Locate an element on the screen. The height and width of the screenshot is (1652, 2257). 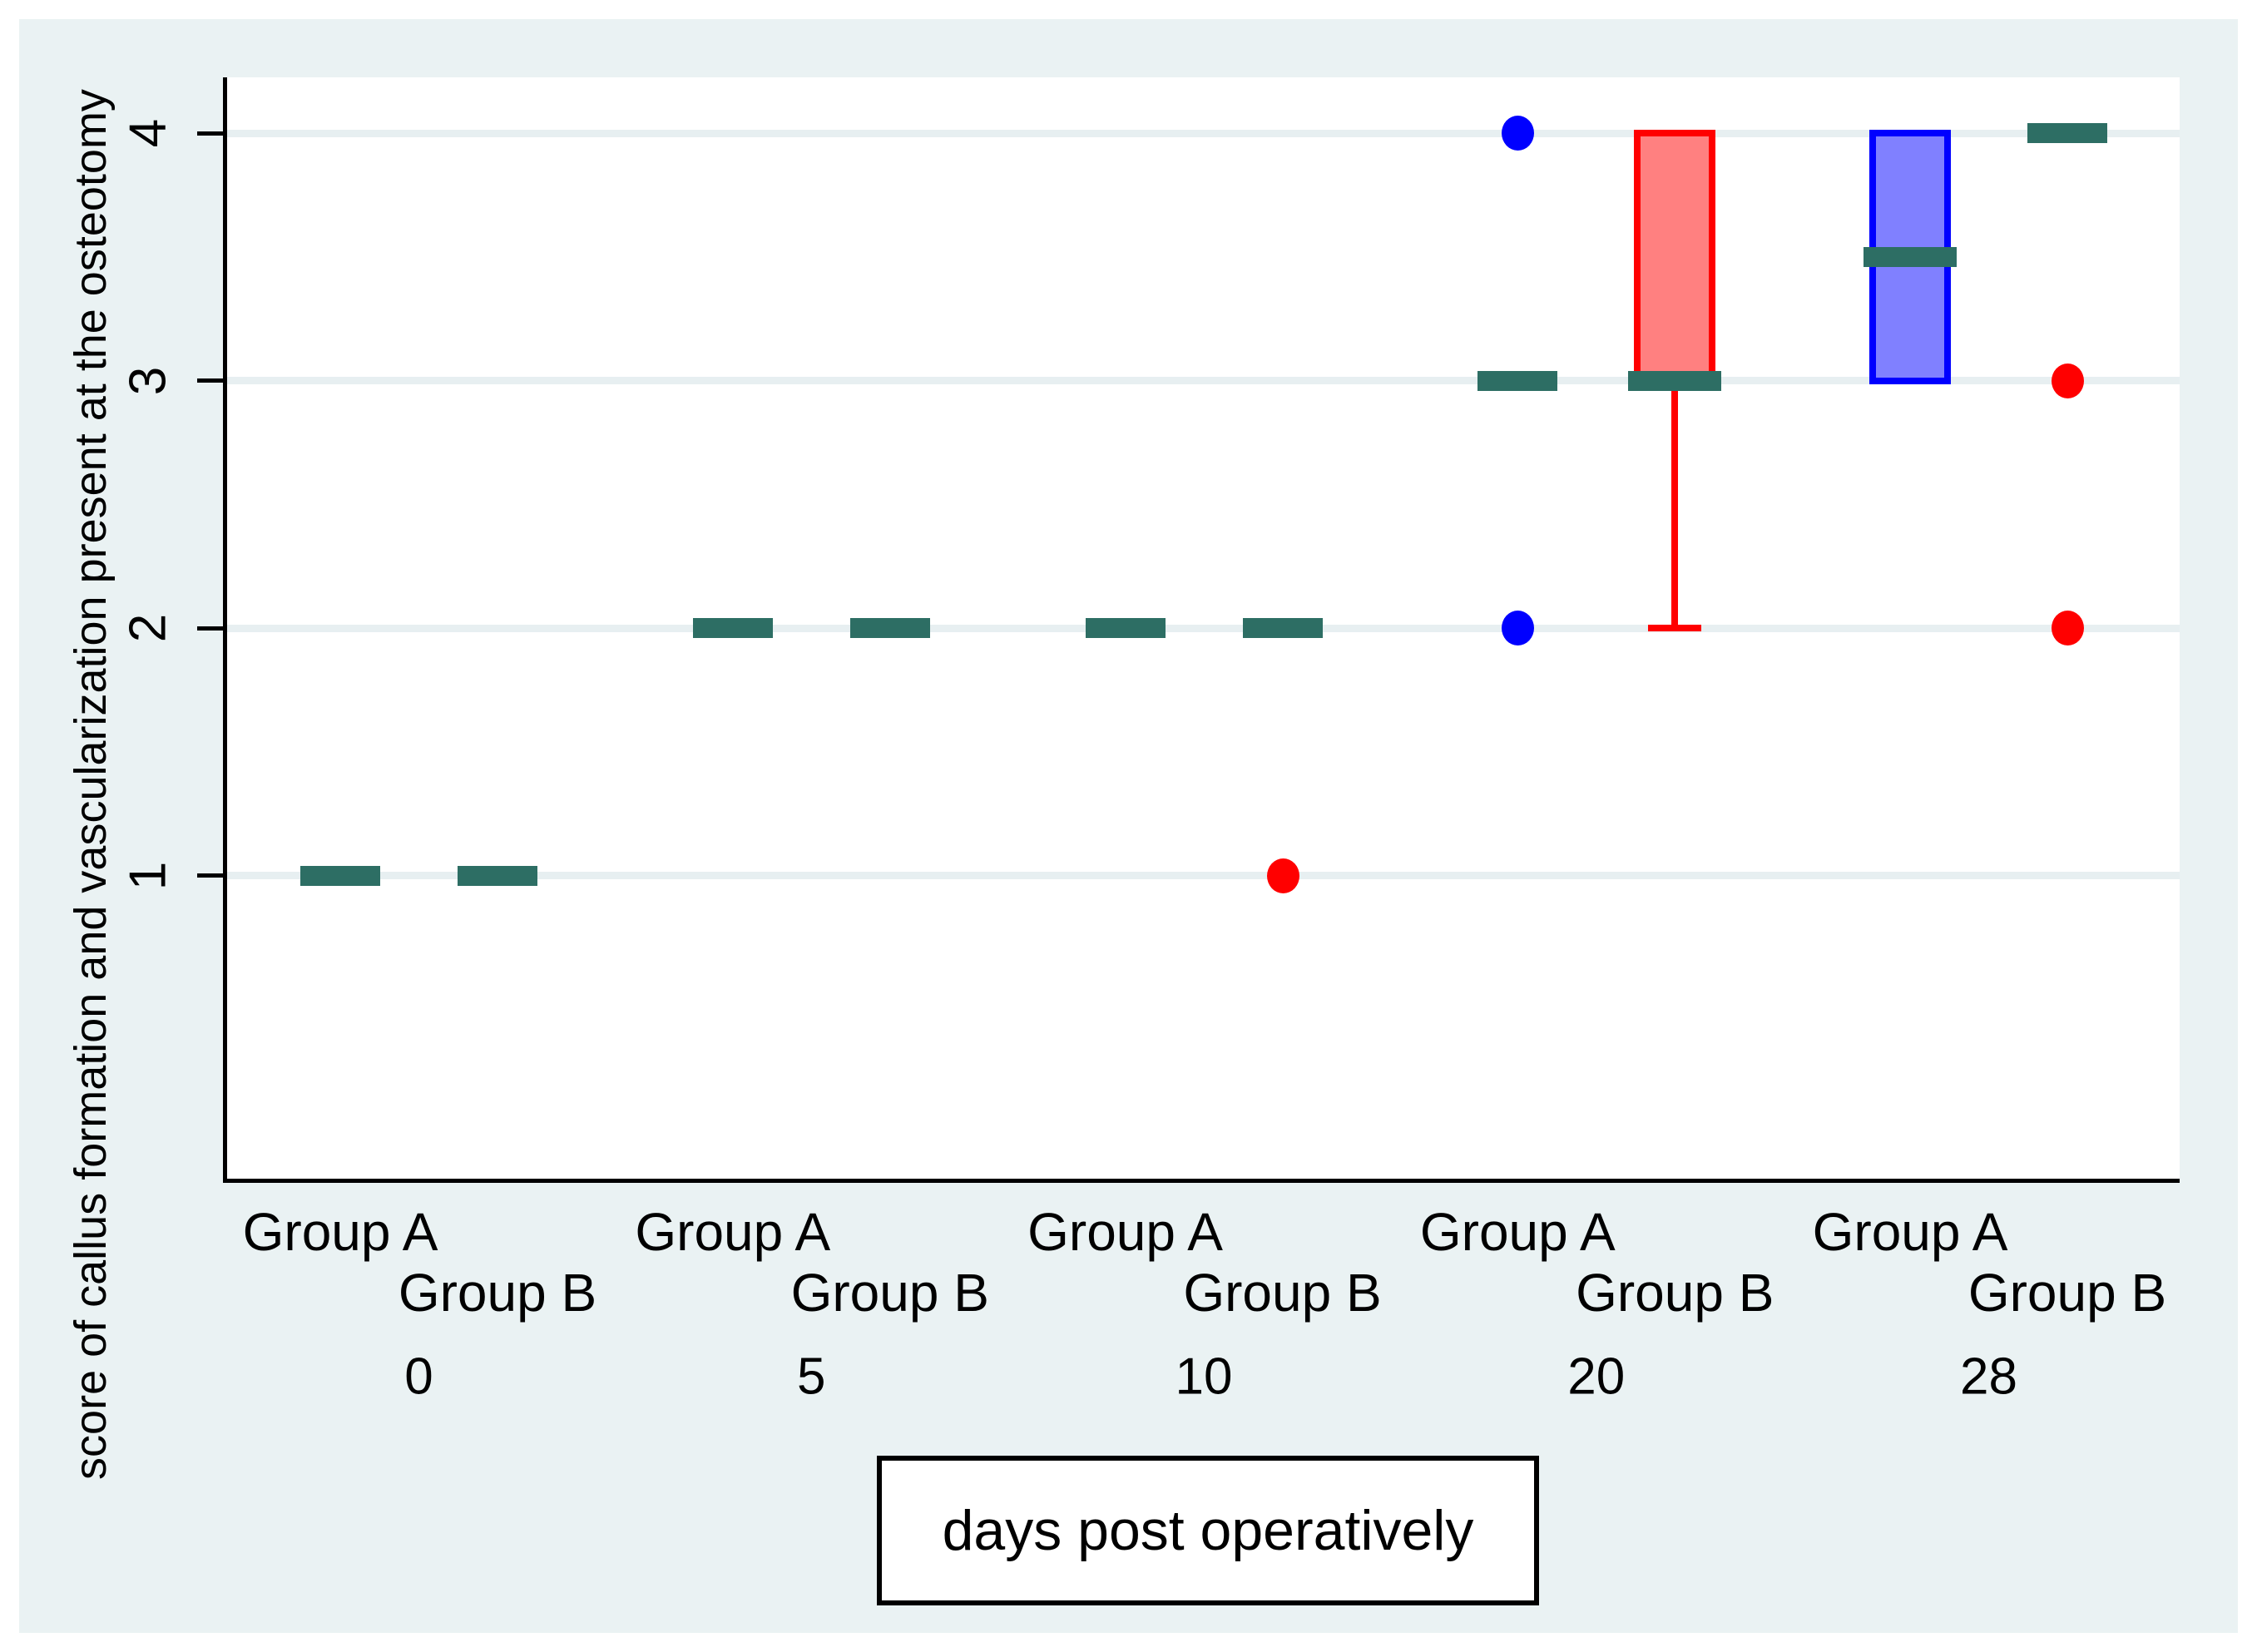
x-label-day: 28 is located at coordinates (1988, 1377).